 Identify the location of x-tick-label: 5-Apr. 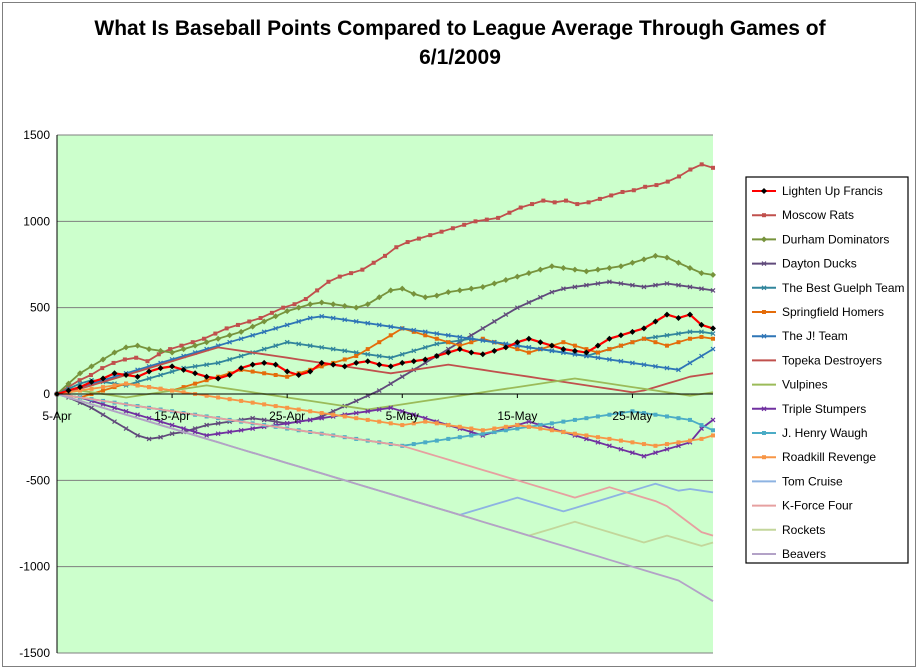
(56, 416).